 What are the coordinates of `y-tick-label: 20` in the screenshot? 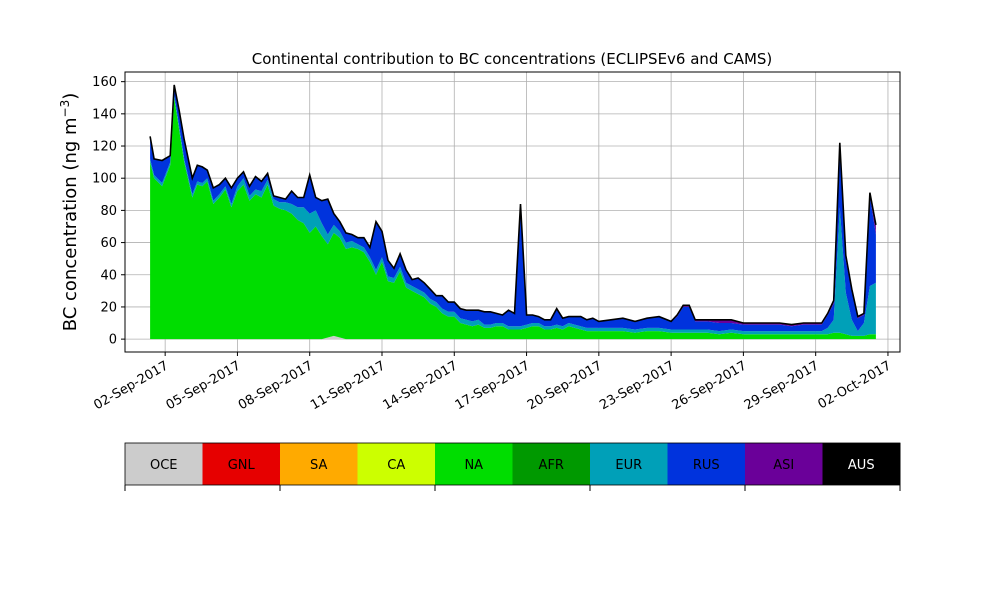 It's located at (108, 307).